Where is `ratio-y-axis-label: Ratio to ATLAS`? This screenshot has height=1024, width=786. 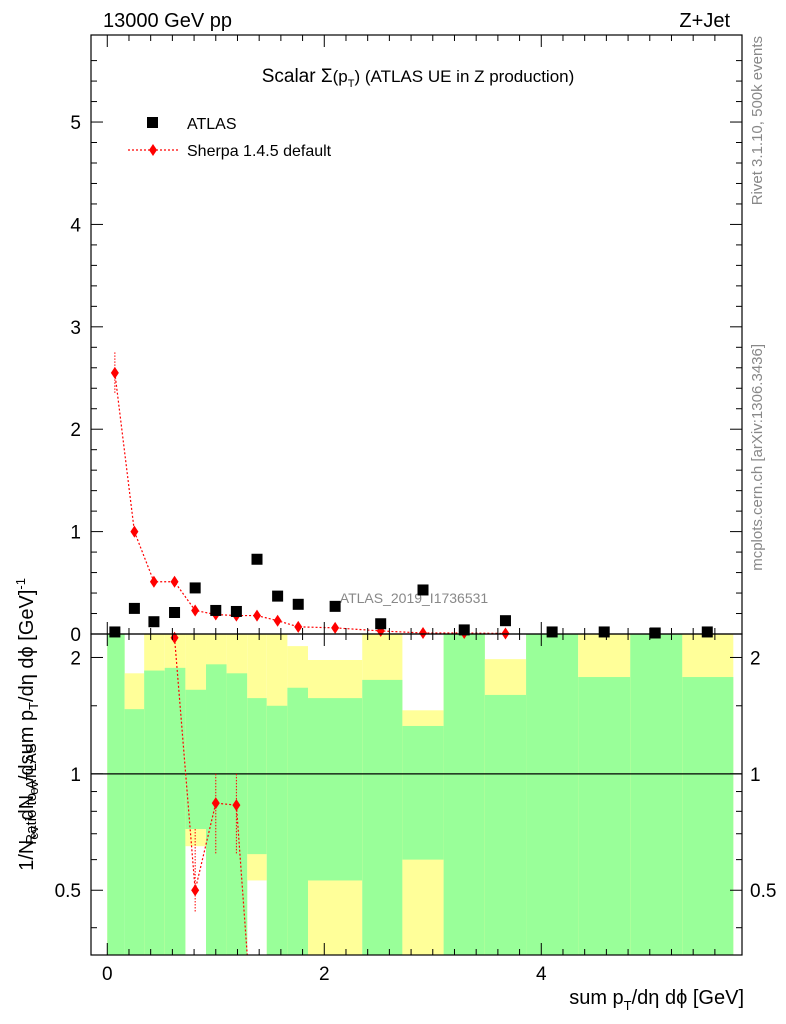 ratio-y-axis-label: Ratio to ATLAS is located at coordinates (31, 793).